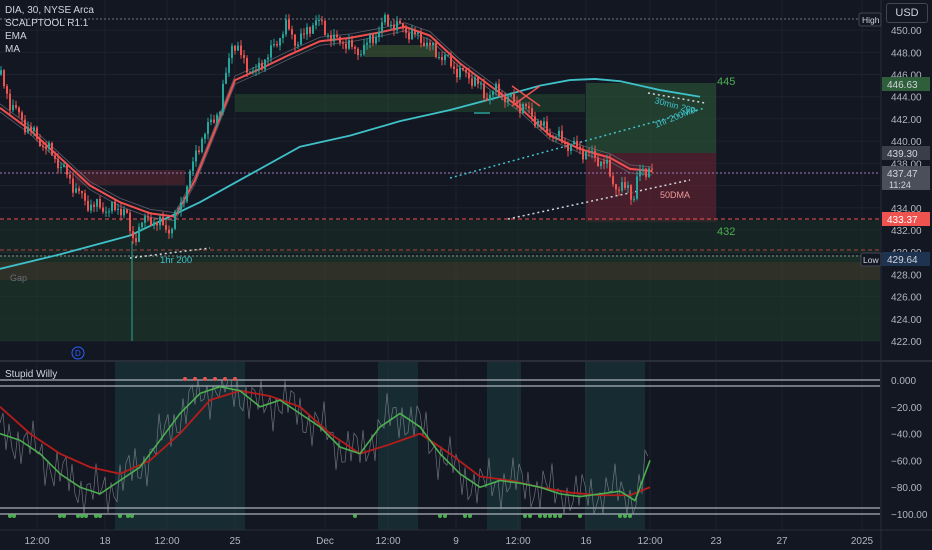  I want to click on time-tick-label: 25, so click(235, 541).